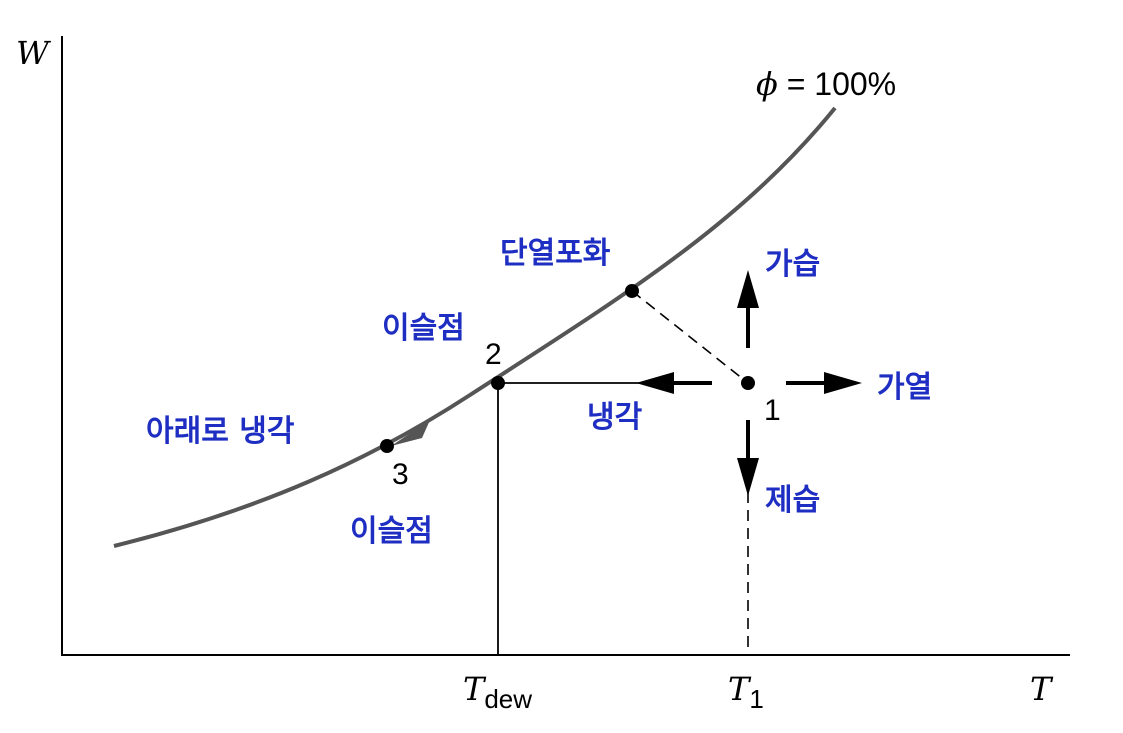  Describe the element at coordinates (792, 500) in the screenshot. I see `dehumidify-label: 제습` at that location.